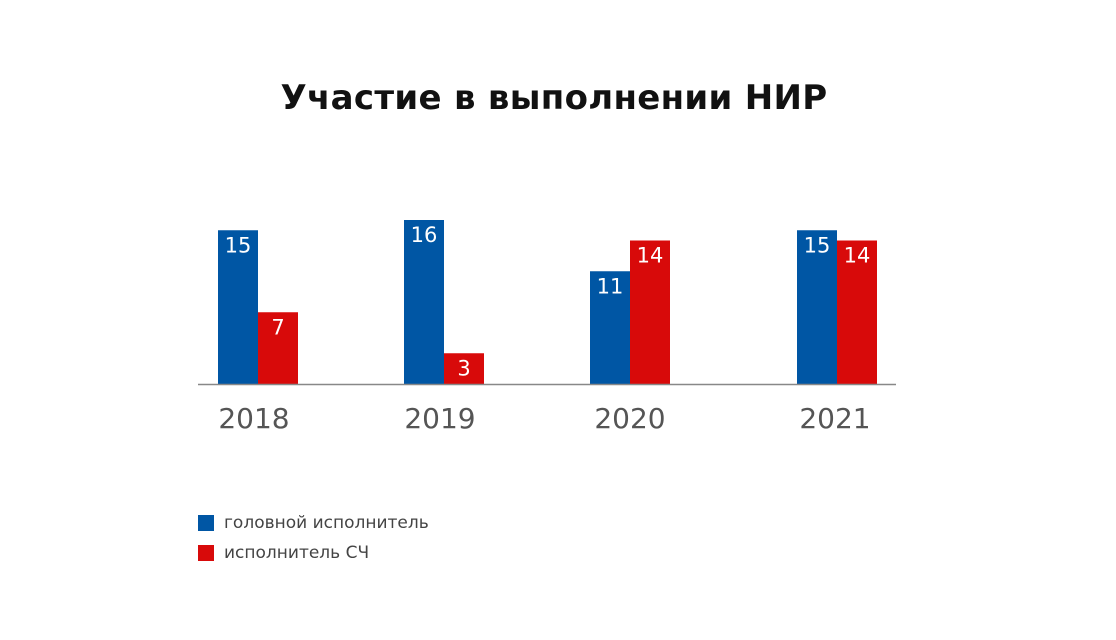 This screenshot has width=1116, height=640. I want to click on legend-swatch-sch-executor, so click(206, 553).